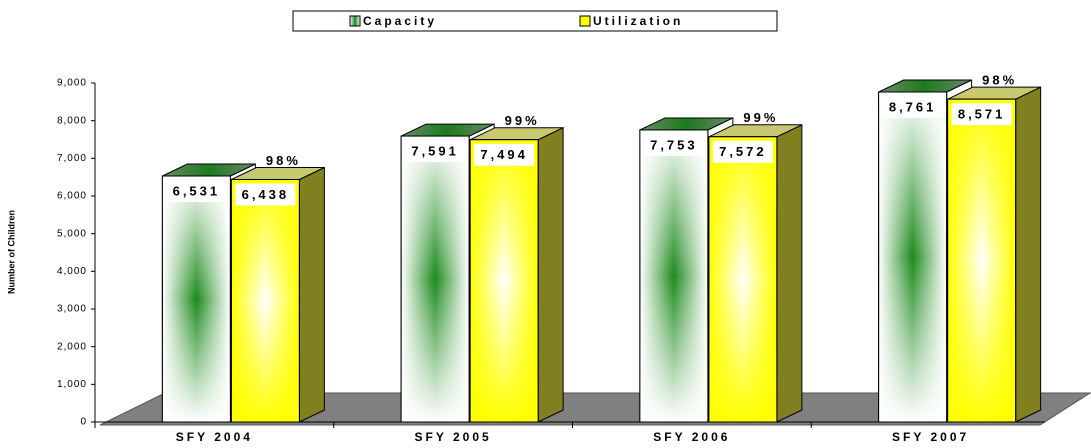 This screenshot has height=448, width=1091. What do you see at coordinates (453, 437) in the screenshot?
I see `x-tick-label: SFY 2005` at bounding box center [453, 437].